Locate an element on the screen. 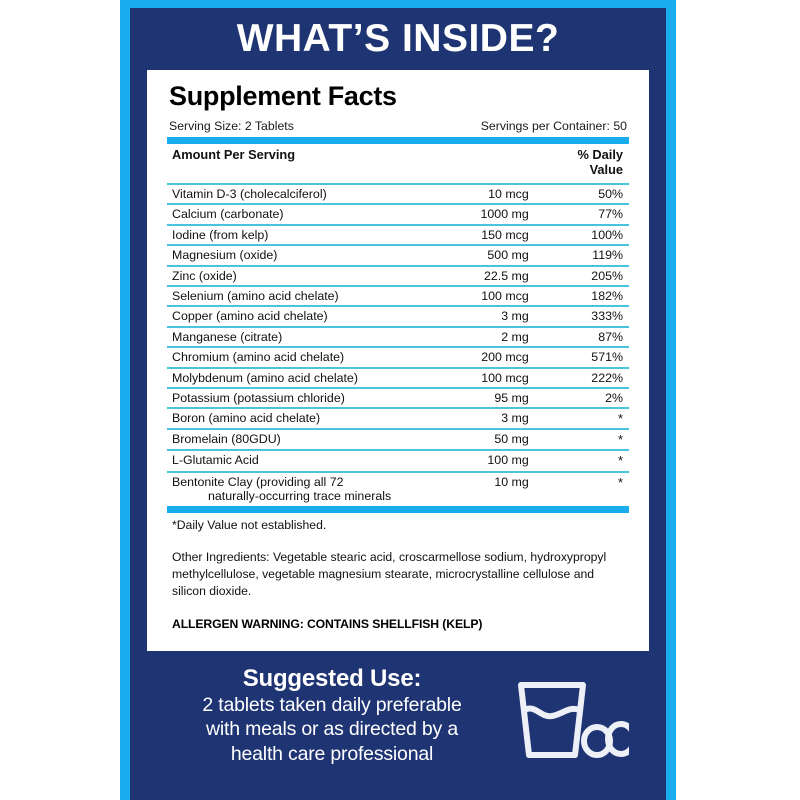 Image resolution: width=800 pixels, height=800 pixels. table-row: Magnesium (oxide) 500 mg 119% is located at coordinates (398, 255).